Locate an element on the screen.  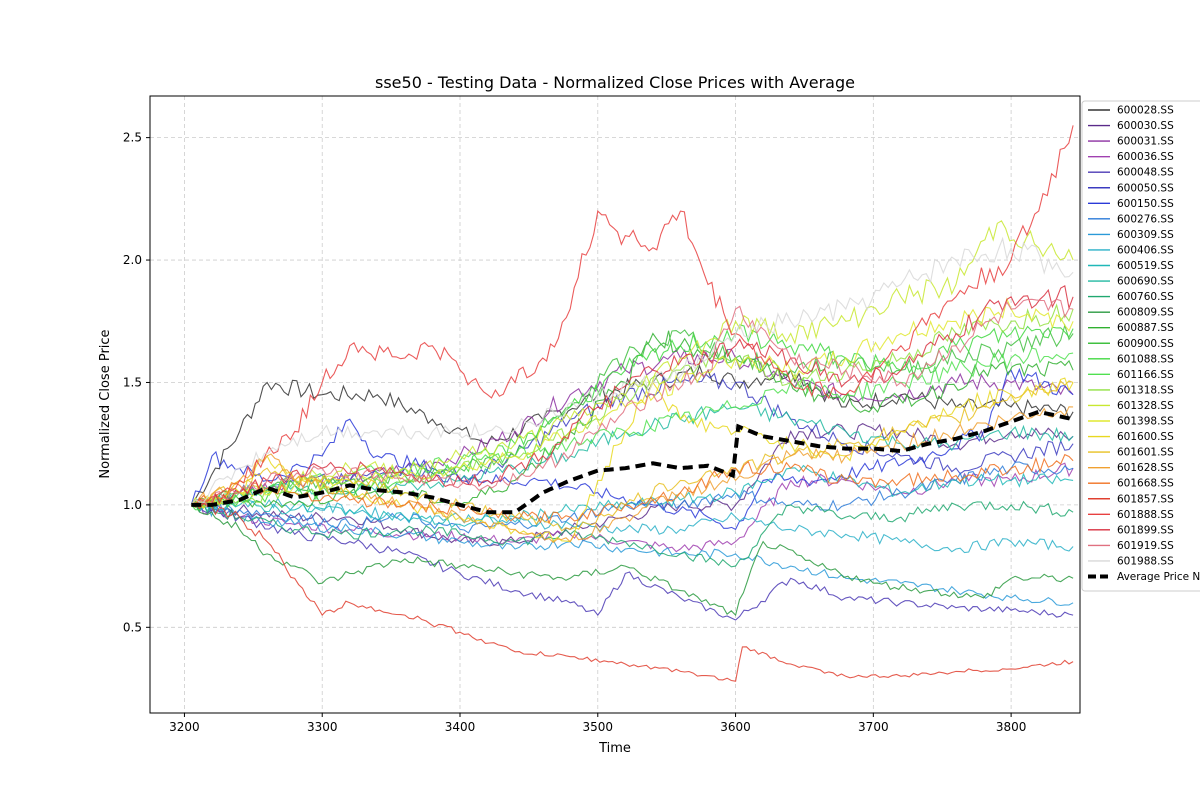
legend-label: 600050.SS is located at coordinates (1145, 188).